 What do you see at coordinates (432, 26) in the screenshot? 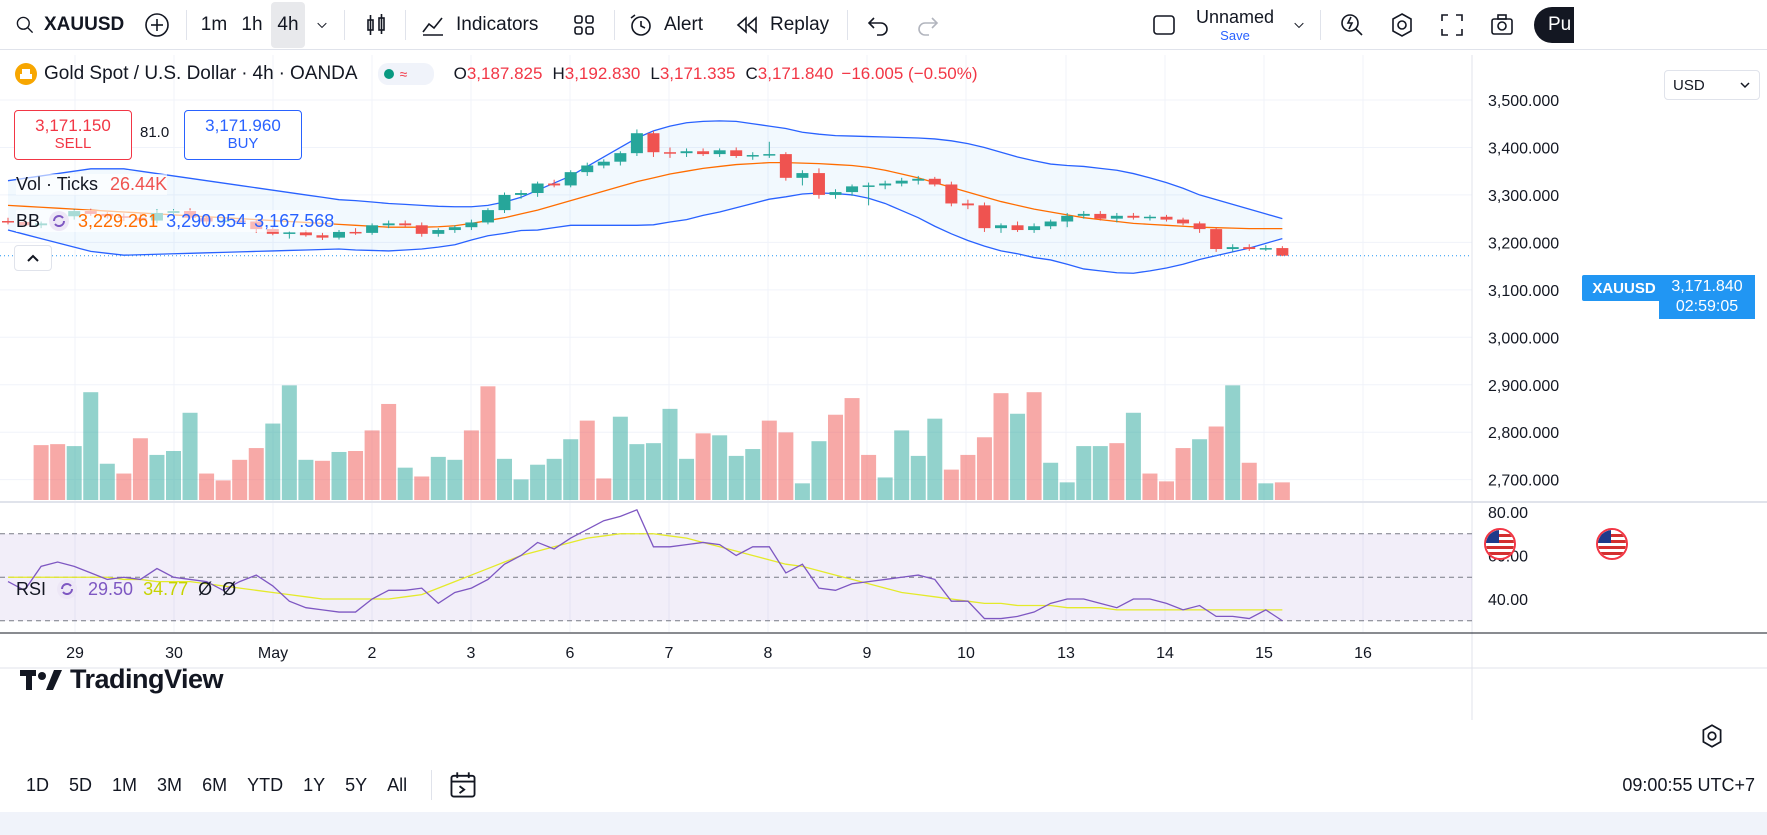
I see `indicators-icon` at bounding box center [432, 26].